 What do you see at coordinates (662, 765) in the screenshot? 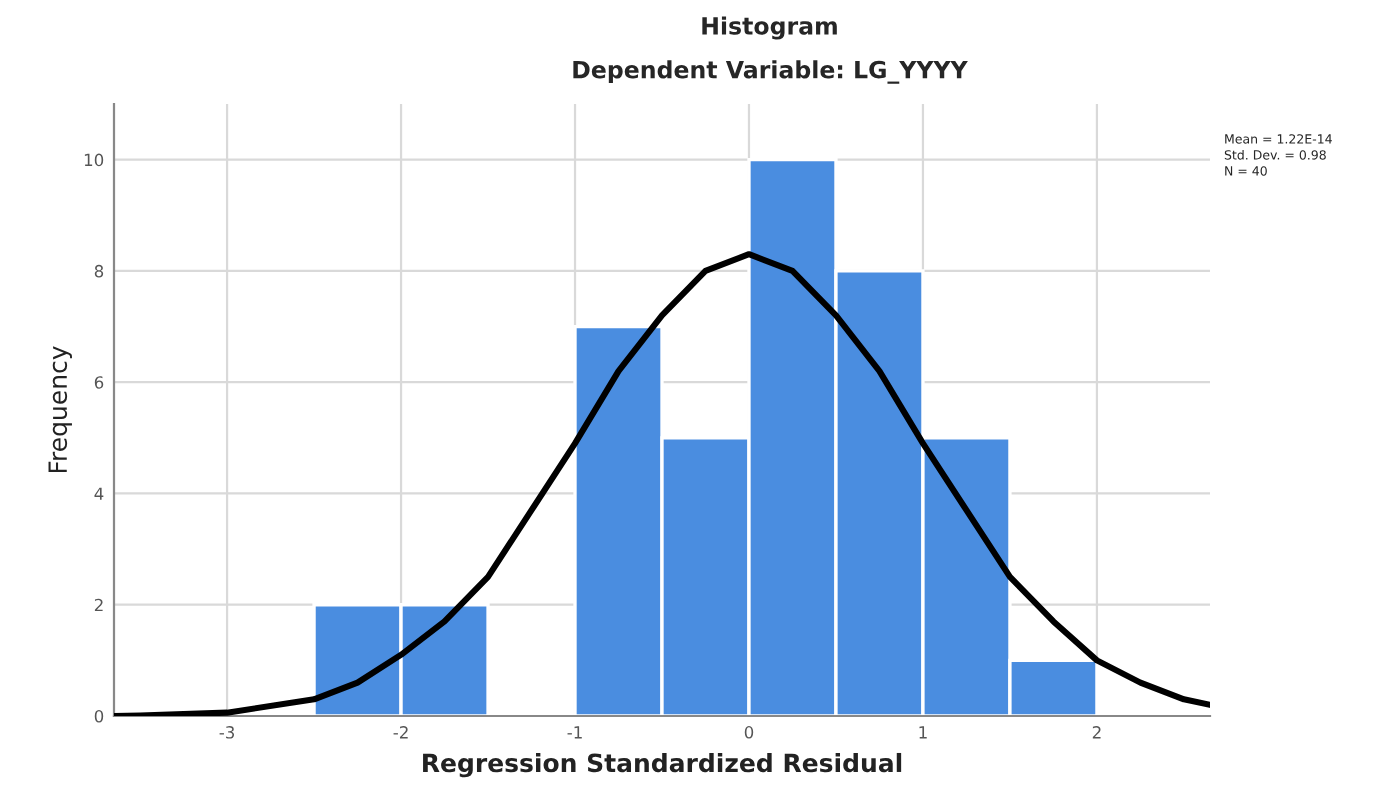
I see `x-axis-title: Regression Standardized Residual` at bounding box center [662, 765].